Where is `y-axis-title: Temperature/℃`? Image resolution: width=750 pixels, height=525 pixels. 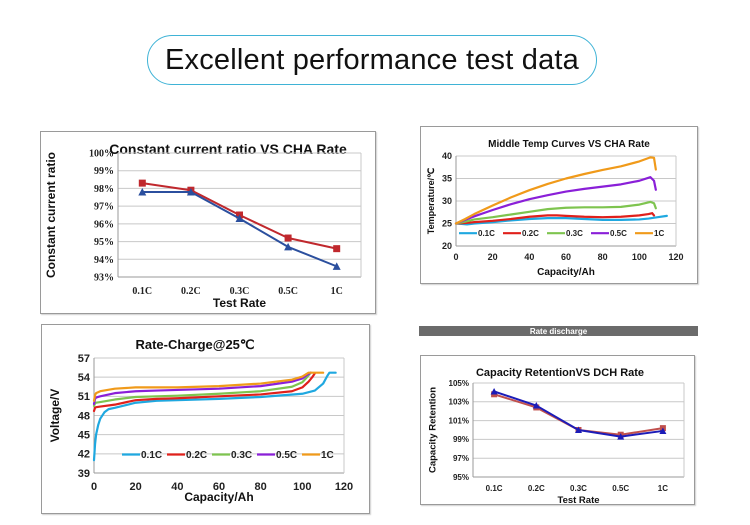
y-axis-title: Temperature/℃ is located at coordinates (431, 201).